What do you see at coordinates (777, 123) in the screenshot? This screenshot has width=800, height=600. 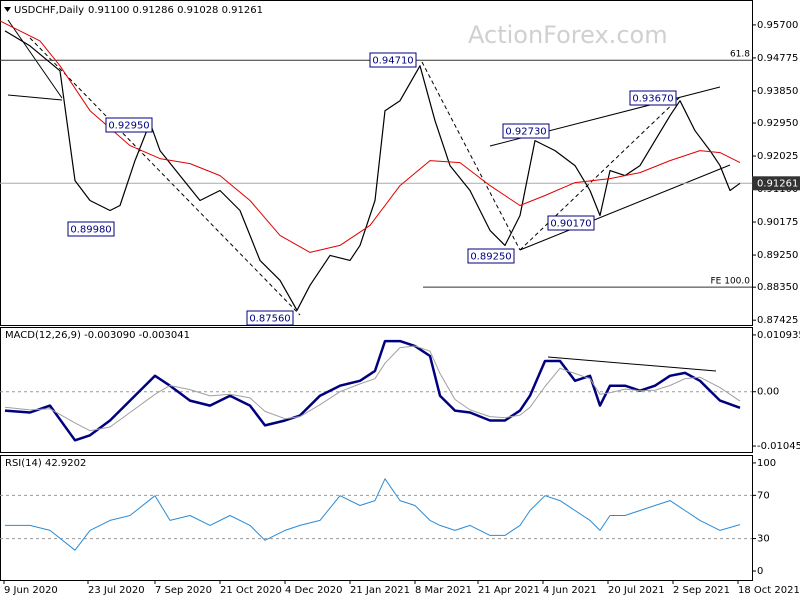 I see `y-tick-label: 0.92950` at bounding box center [777, 123].